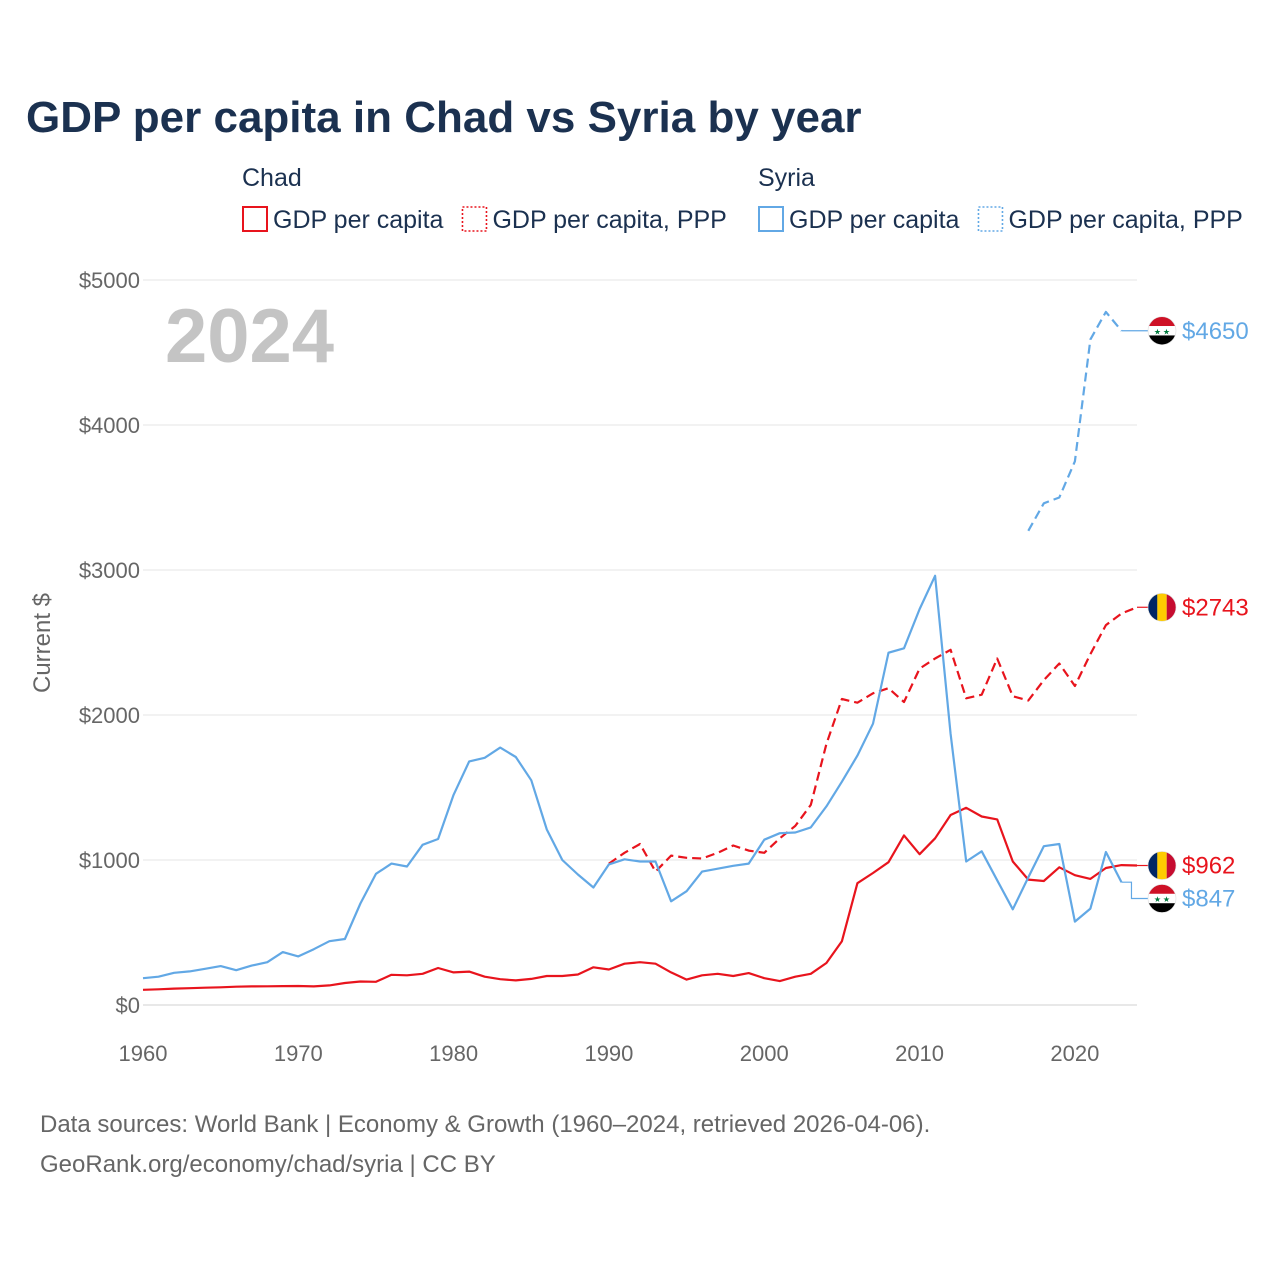 The image size is (1280, 1280). I want to click on y-tick-label: $1000, so click(109, 860).